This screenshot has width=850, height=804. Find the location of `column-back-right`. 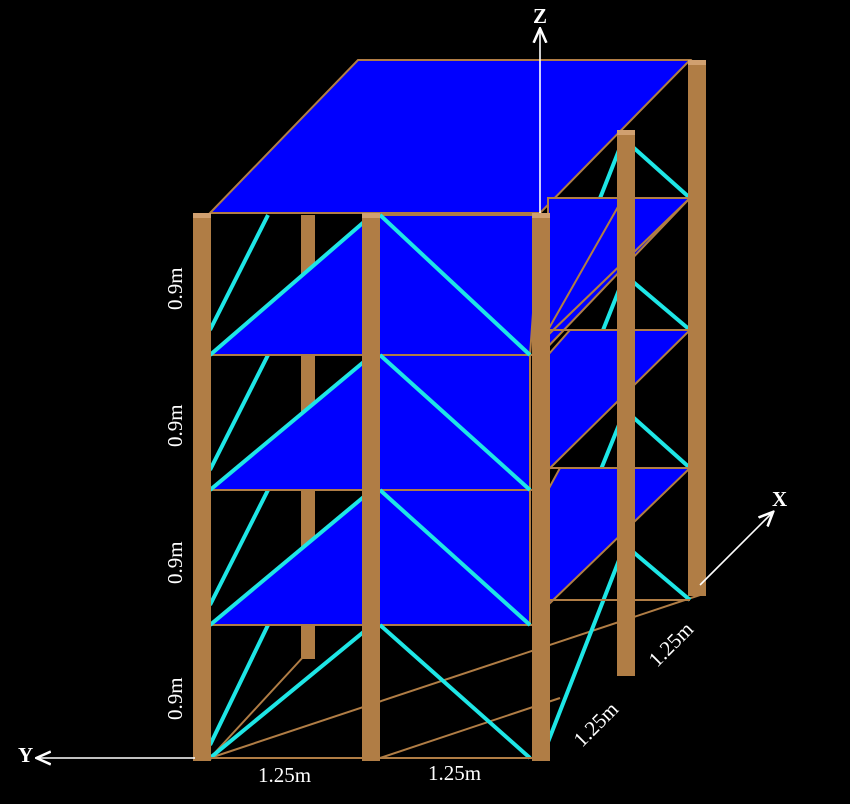

column-back-right is located at coordinates (697, 328).